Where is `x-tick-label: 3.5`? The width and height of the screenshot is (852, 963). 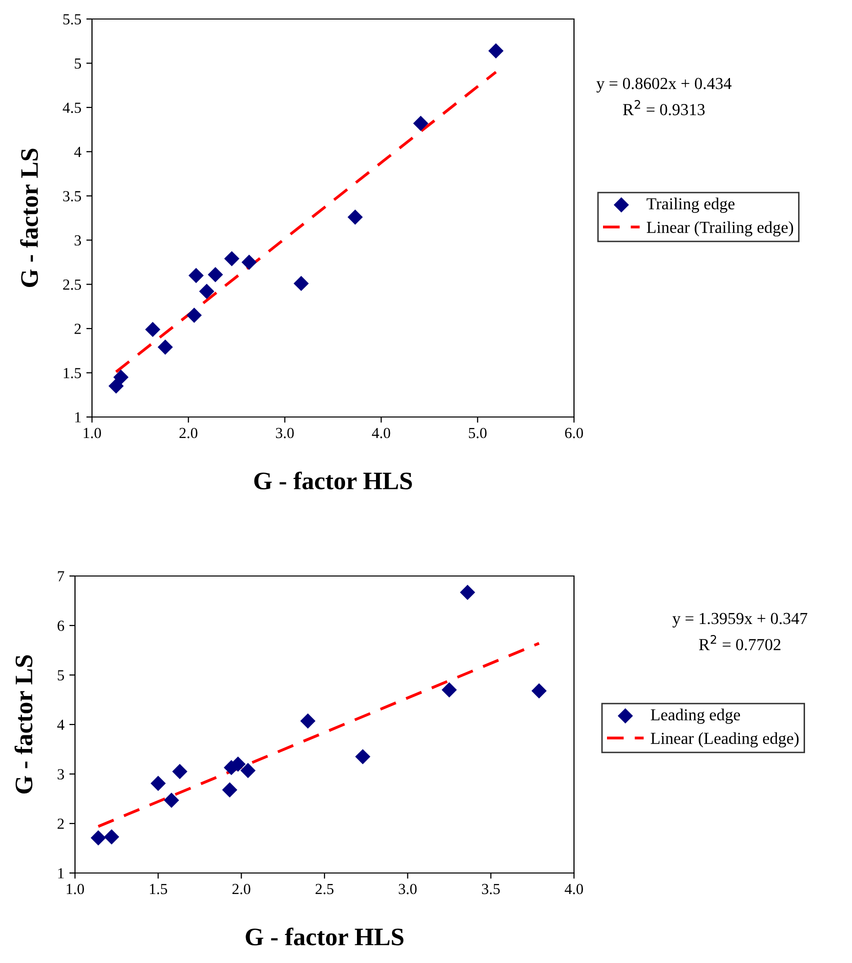
x-tick-label: 3.5 is located at coordinates (491, 889).